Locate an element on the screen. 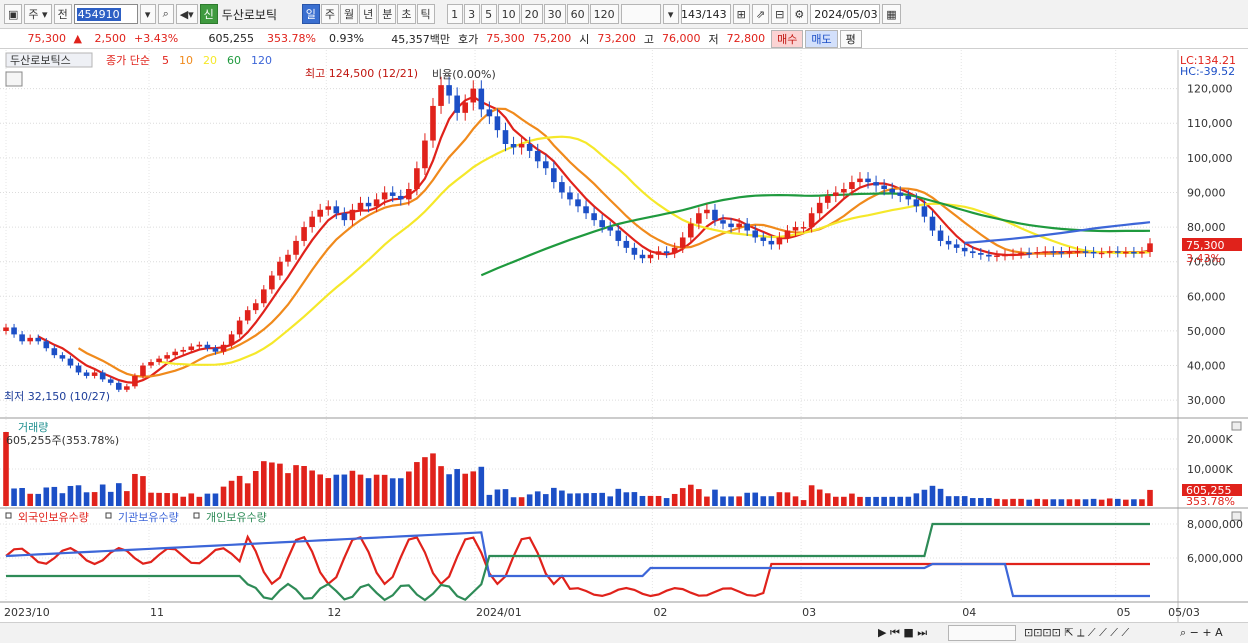  period-1: 1 is located at coordinates (454, 14).